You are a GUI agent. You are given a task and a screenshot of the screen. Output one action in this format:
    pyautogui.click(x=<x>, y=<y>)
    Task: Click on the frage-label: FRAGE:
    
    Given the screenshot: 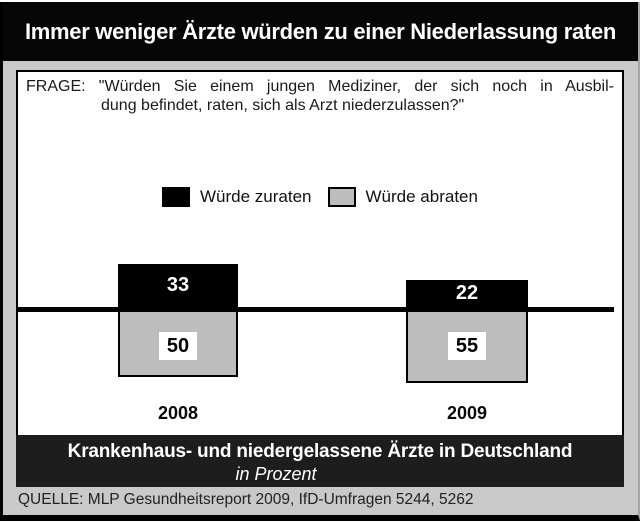 What is the action you would take?
    pyautogui.click(x=56, y=86)
    